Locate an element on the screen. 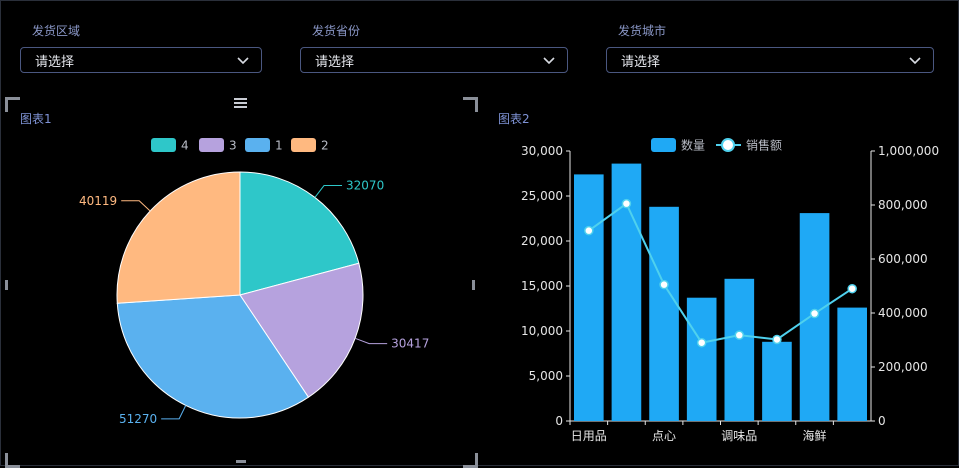  legend-marker-sales is located at coordinates (728, 145).